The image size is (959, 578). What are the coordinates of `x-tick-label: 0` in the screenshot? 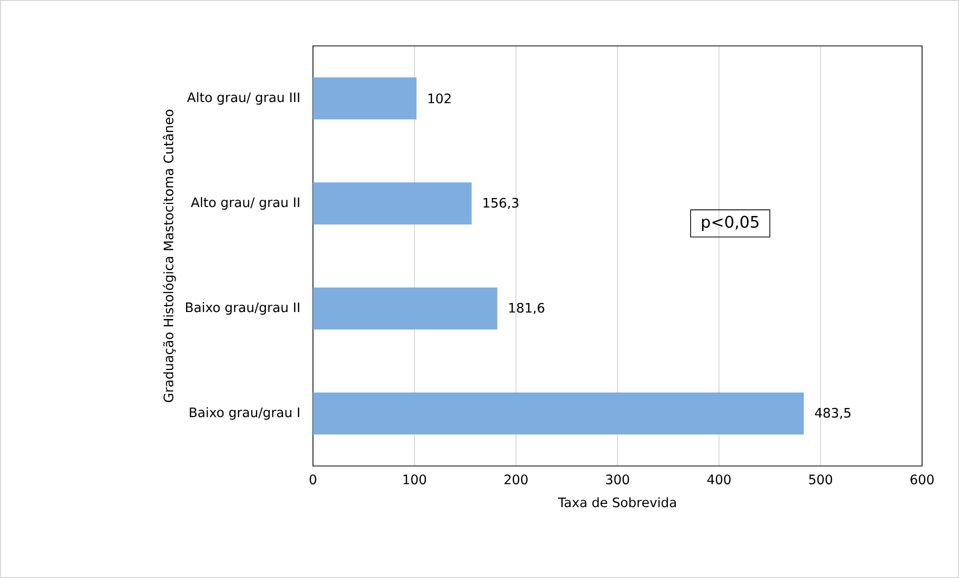 It's located at (313, 479).